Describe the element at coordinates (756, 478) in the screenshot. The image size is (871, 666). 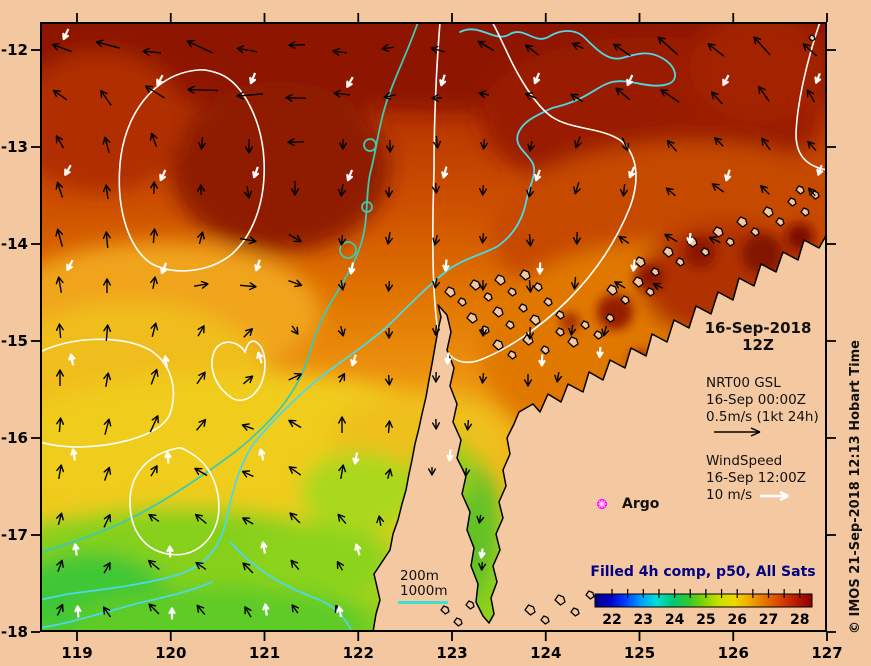
I see `wind-legend: WindSpeed 16-Sep 12:00Z 10 m/s` at that location.